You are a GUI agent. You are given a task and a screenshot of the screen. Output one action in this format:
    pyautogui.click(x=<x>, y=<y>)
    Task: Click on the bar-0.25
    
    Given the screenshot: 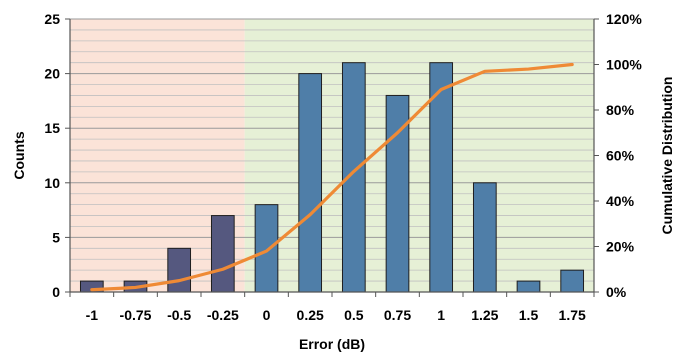 What is the action you would take?
    pyautogui.click(x=310, y=183)
    